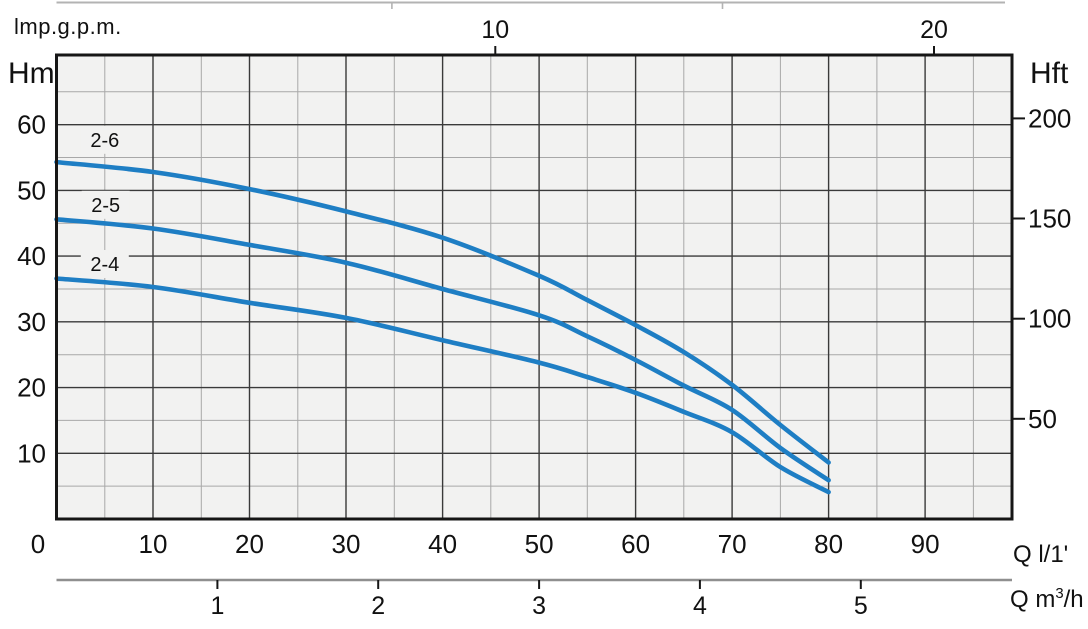 Image resolution: width=1088 pixels, height=629 pixels. I want to click on bottom-axis-unit-label: Q l/1', so click(1041, 554).